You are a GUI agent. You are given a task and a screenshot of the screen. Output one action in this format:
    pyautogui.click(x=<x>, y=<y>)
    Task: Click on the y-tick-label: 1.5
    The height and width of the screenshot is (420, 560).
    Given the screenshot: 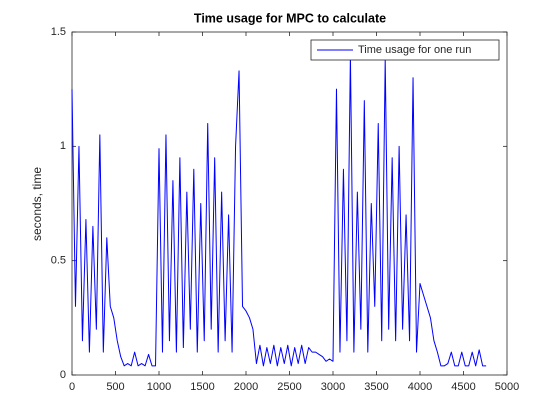 What is the action you would take?
    pyautogui.click(x=58, y=32)
    